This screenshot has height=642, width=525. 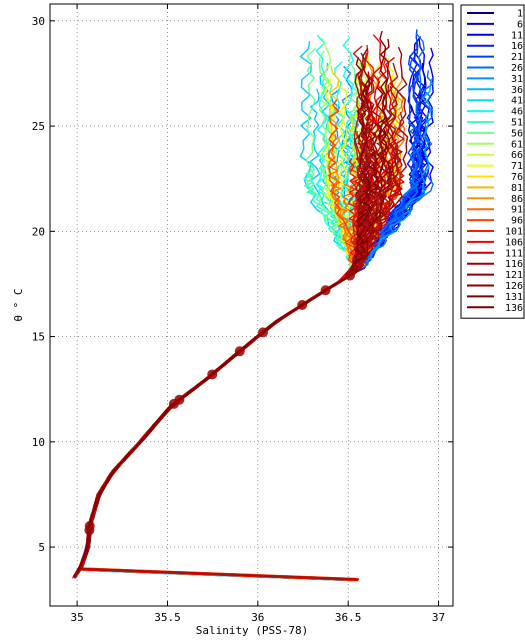 What do you see at coordinates (41, 547) in the screenshot?
I see `y-tick-label: 5` at bounding box center [41, 547].